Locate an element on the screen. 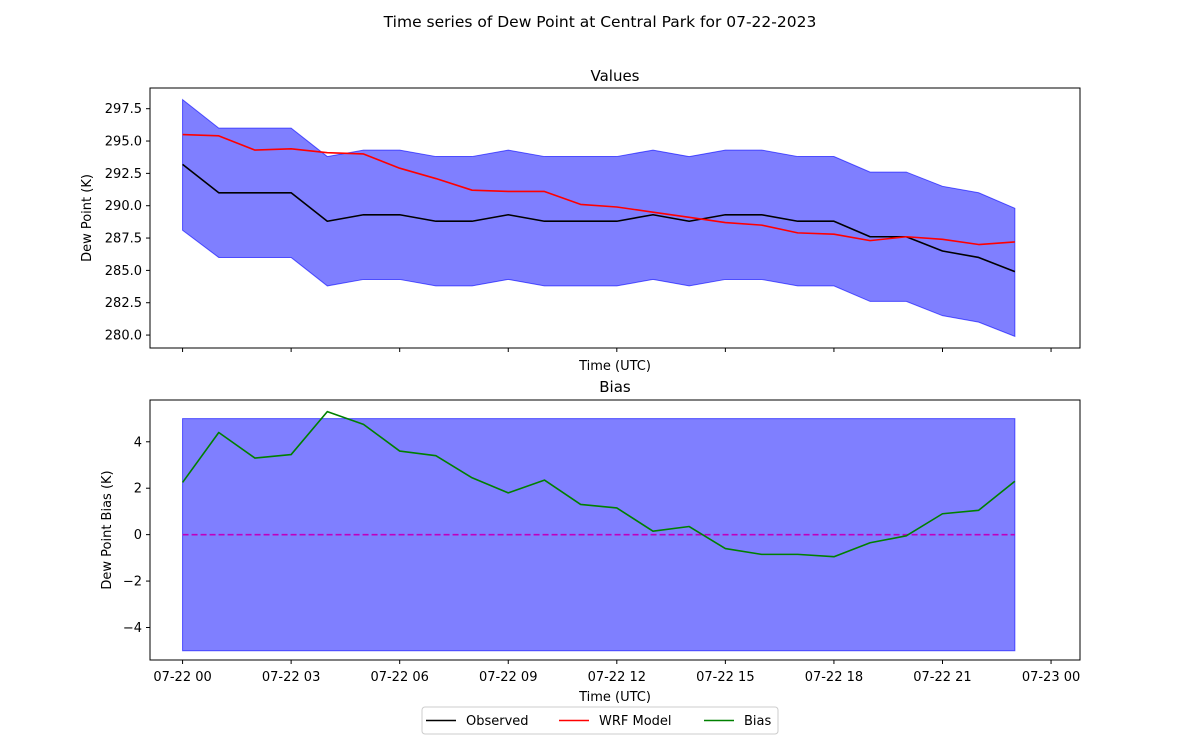 This screenshot has height=741, width=1200. bias-x-tick-label: 07-22 21 is located at coordinates (942, 677).